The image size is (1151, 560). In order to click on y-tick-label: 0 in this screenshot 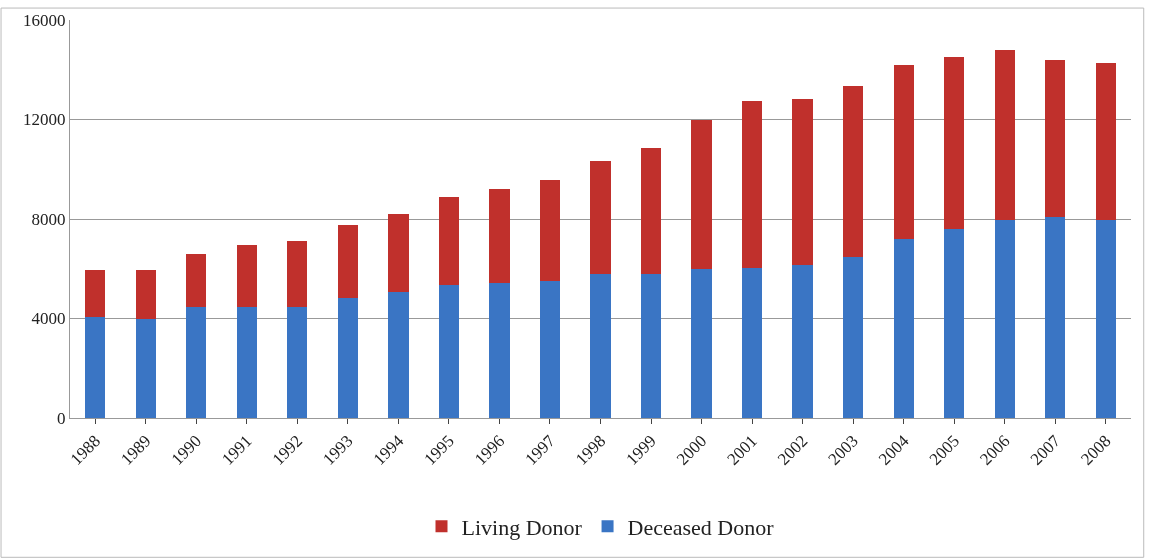, I will do `click(61, 418)`.